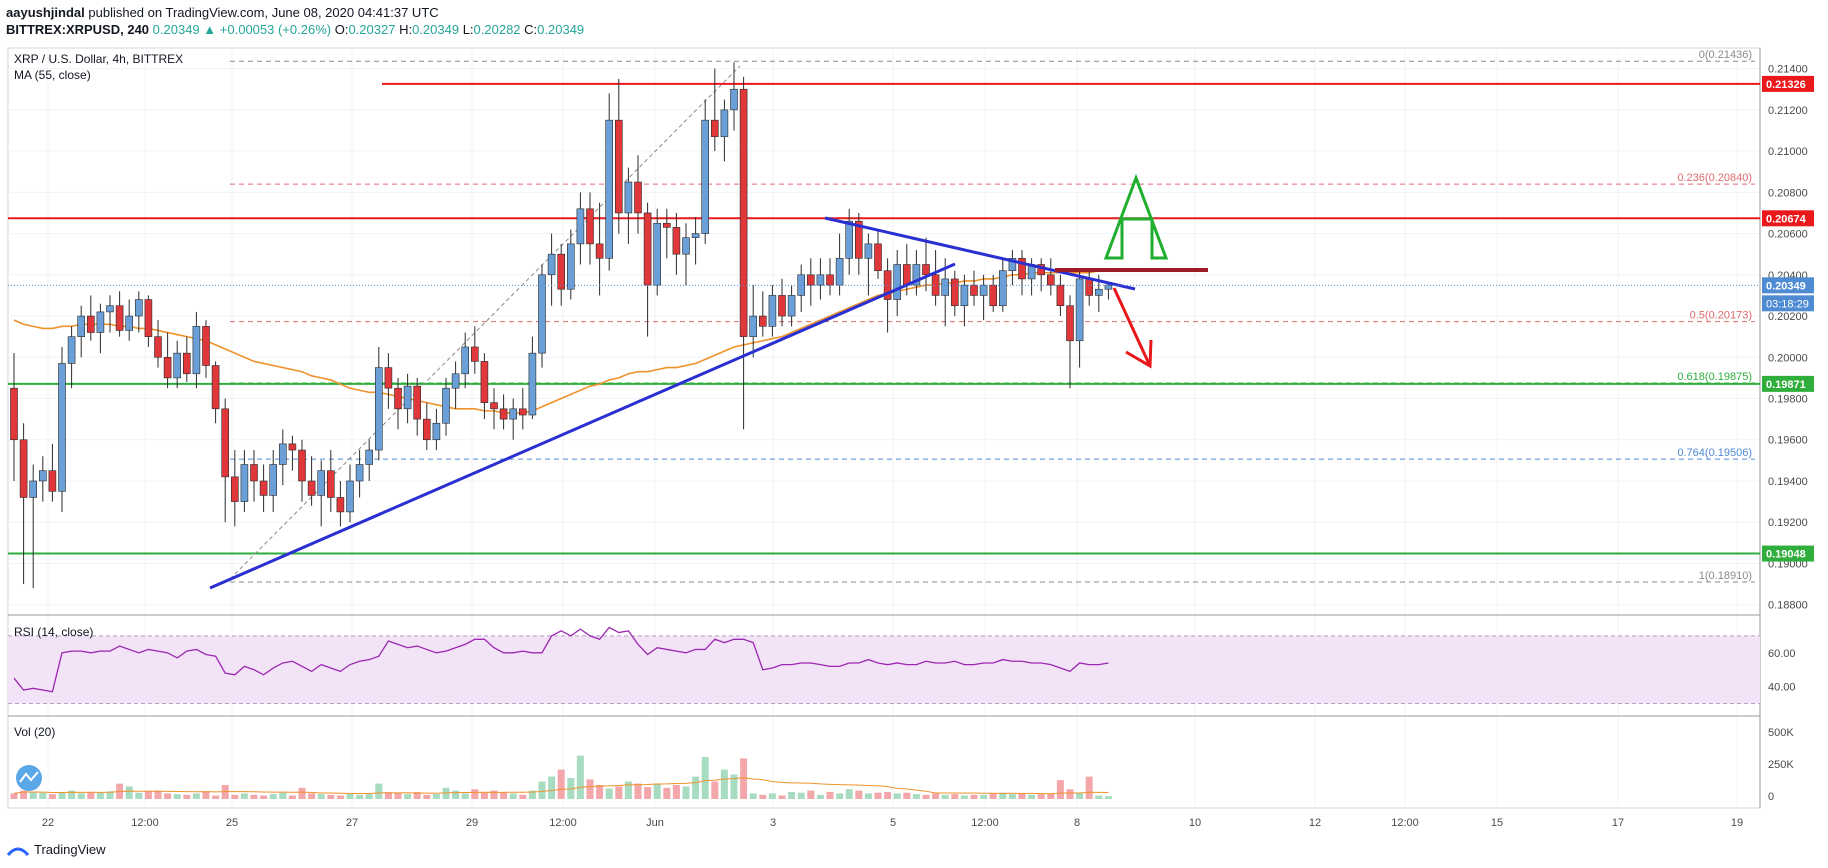  I want to click on x-tick-label: 5, so click(893, 823).